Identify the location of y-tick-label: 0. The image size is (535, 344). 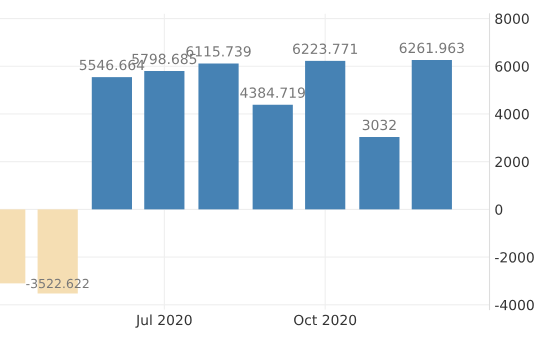
(498, 209).